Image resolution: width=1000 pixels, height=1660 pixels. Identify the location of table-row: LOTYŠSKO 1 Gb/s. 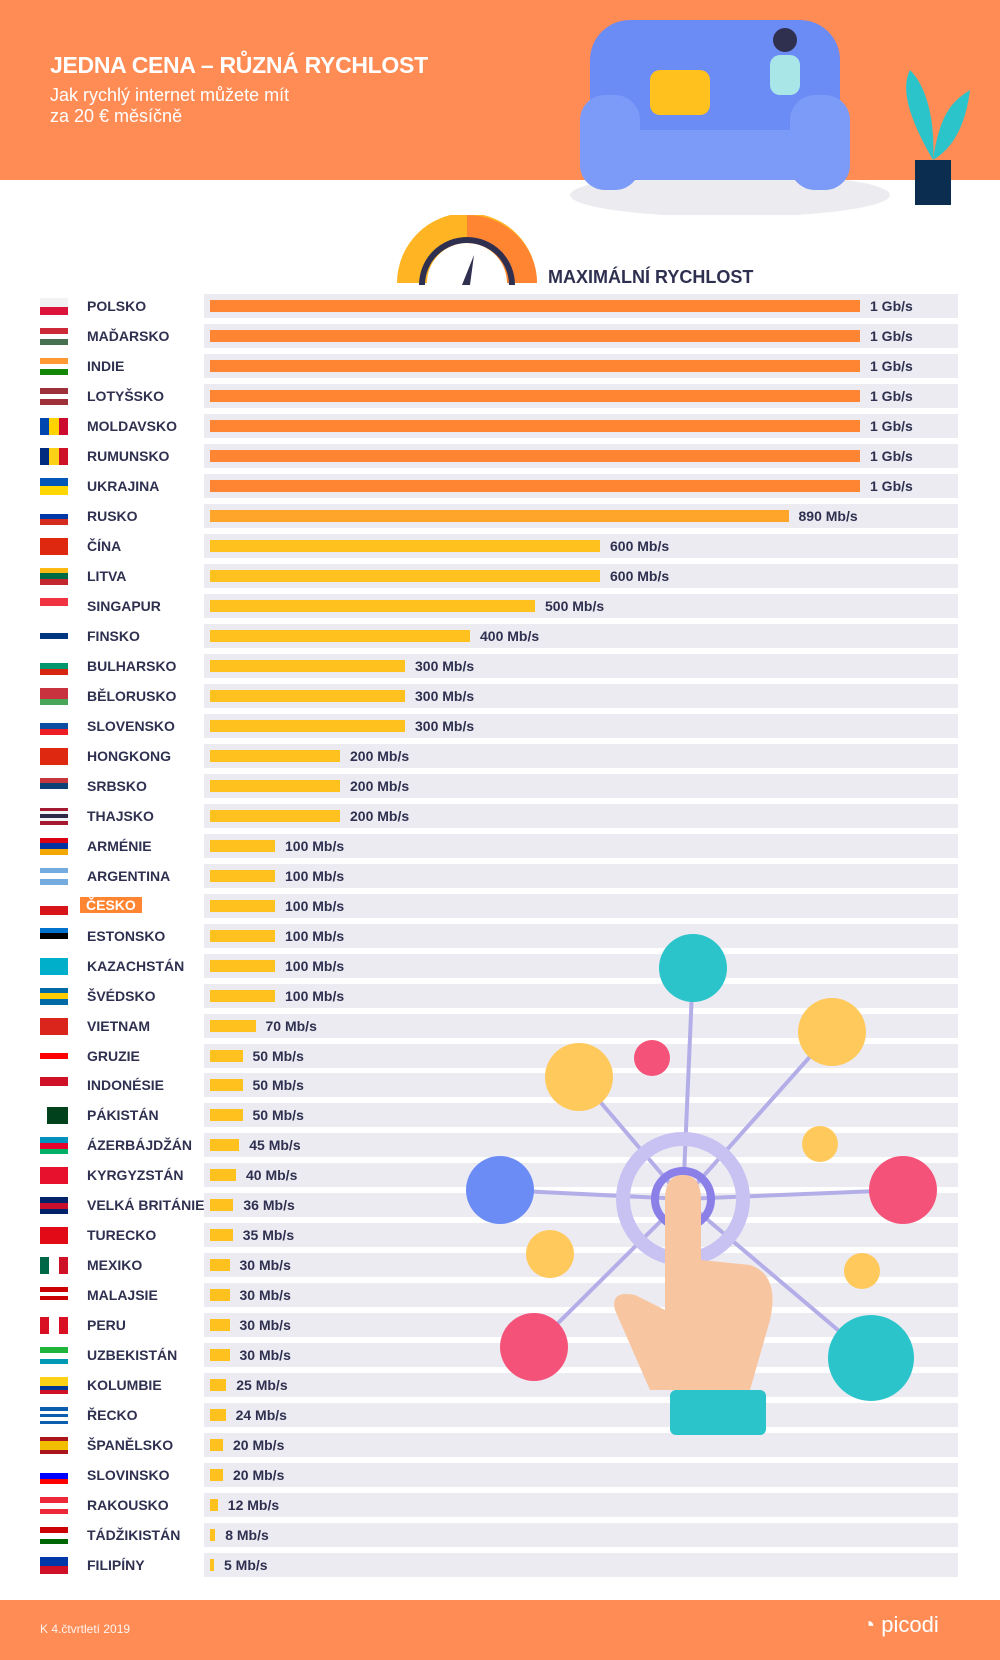
(500, 395).